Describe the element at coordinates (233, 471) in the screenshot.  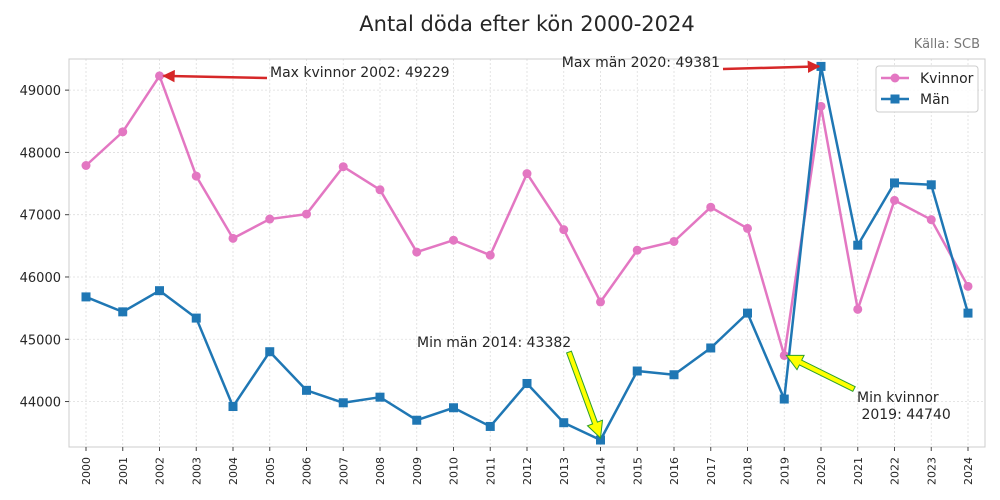
I see `x-tick-label: 2004` at that location.